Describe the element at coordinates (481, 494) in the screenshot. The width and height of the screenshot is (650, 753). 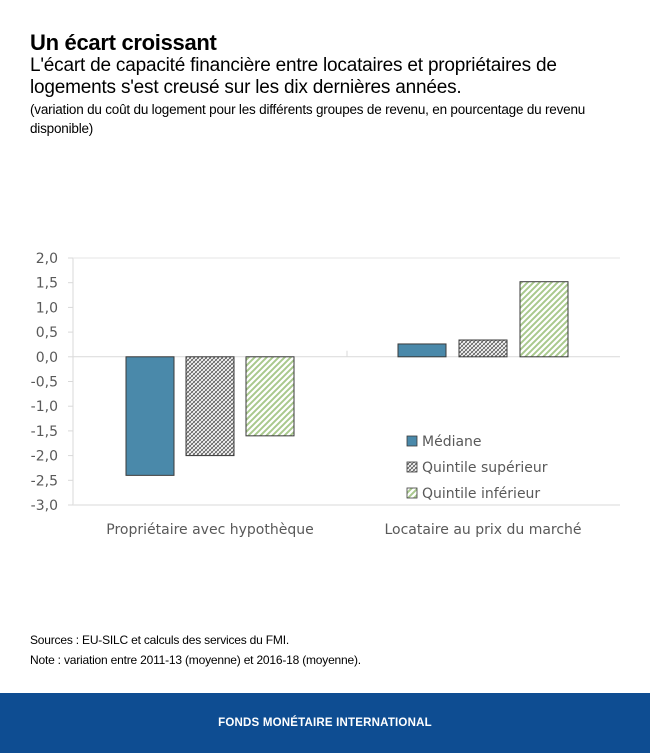
I see `legend-label: Quintile inférieur` at that location.